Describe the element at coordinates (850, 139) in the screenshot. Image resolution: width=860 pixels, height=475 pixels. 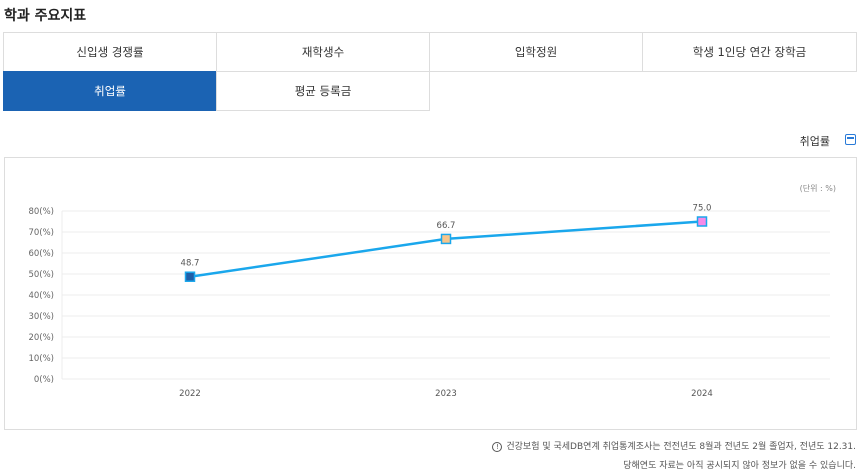
I see `download-icon` at that location.